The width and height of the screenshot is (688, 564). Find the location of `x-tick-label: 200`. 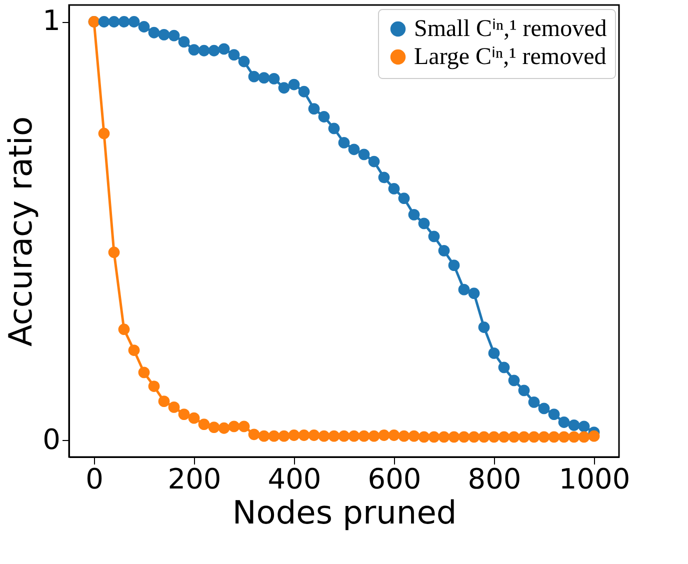

x-tick-label: 200 is located at coordinates (195, 479).